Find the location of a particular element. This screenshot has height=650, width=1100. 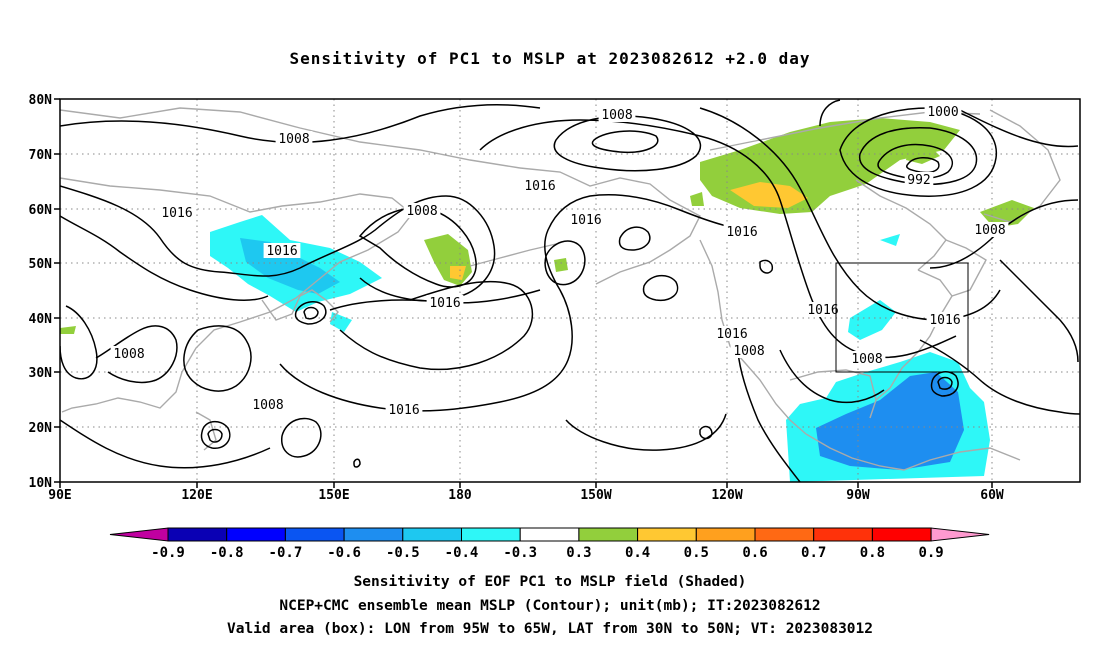

coast-hudson-bay is located at coordinates (901, 225).